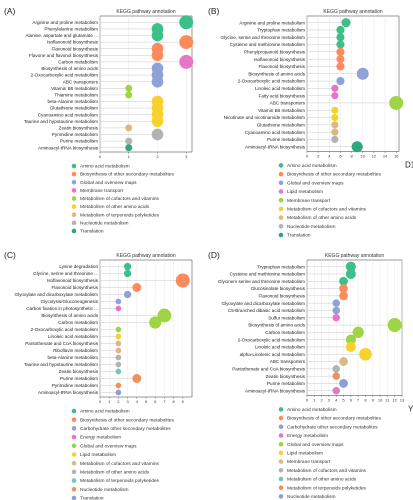  Describe the element at coordinates (280, 59) in the screenshot. I see `category-label: Isoflavonoid biosynthesis` at that location.